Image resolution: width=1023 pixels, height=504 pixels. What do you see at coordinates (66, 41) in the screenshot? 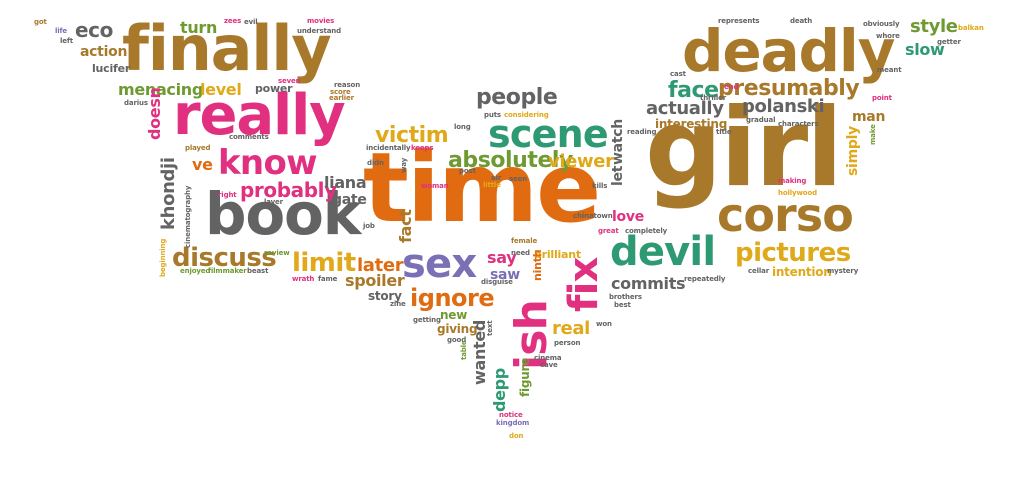
I see `word-left: left` at bounding box center [66, 41].